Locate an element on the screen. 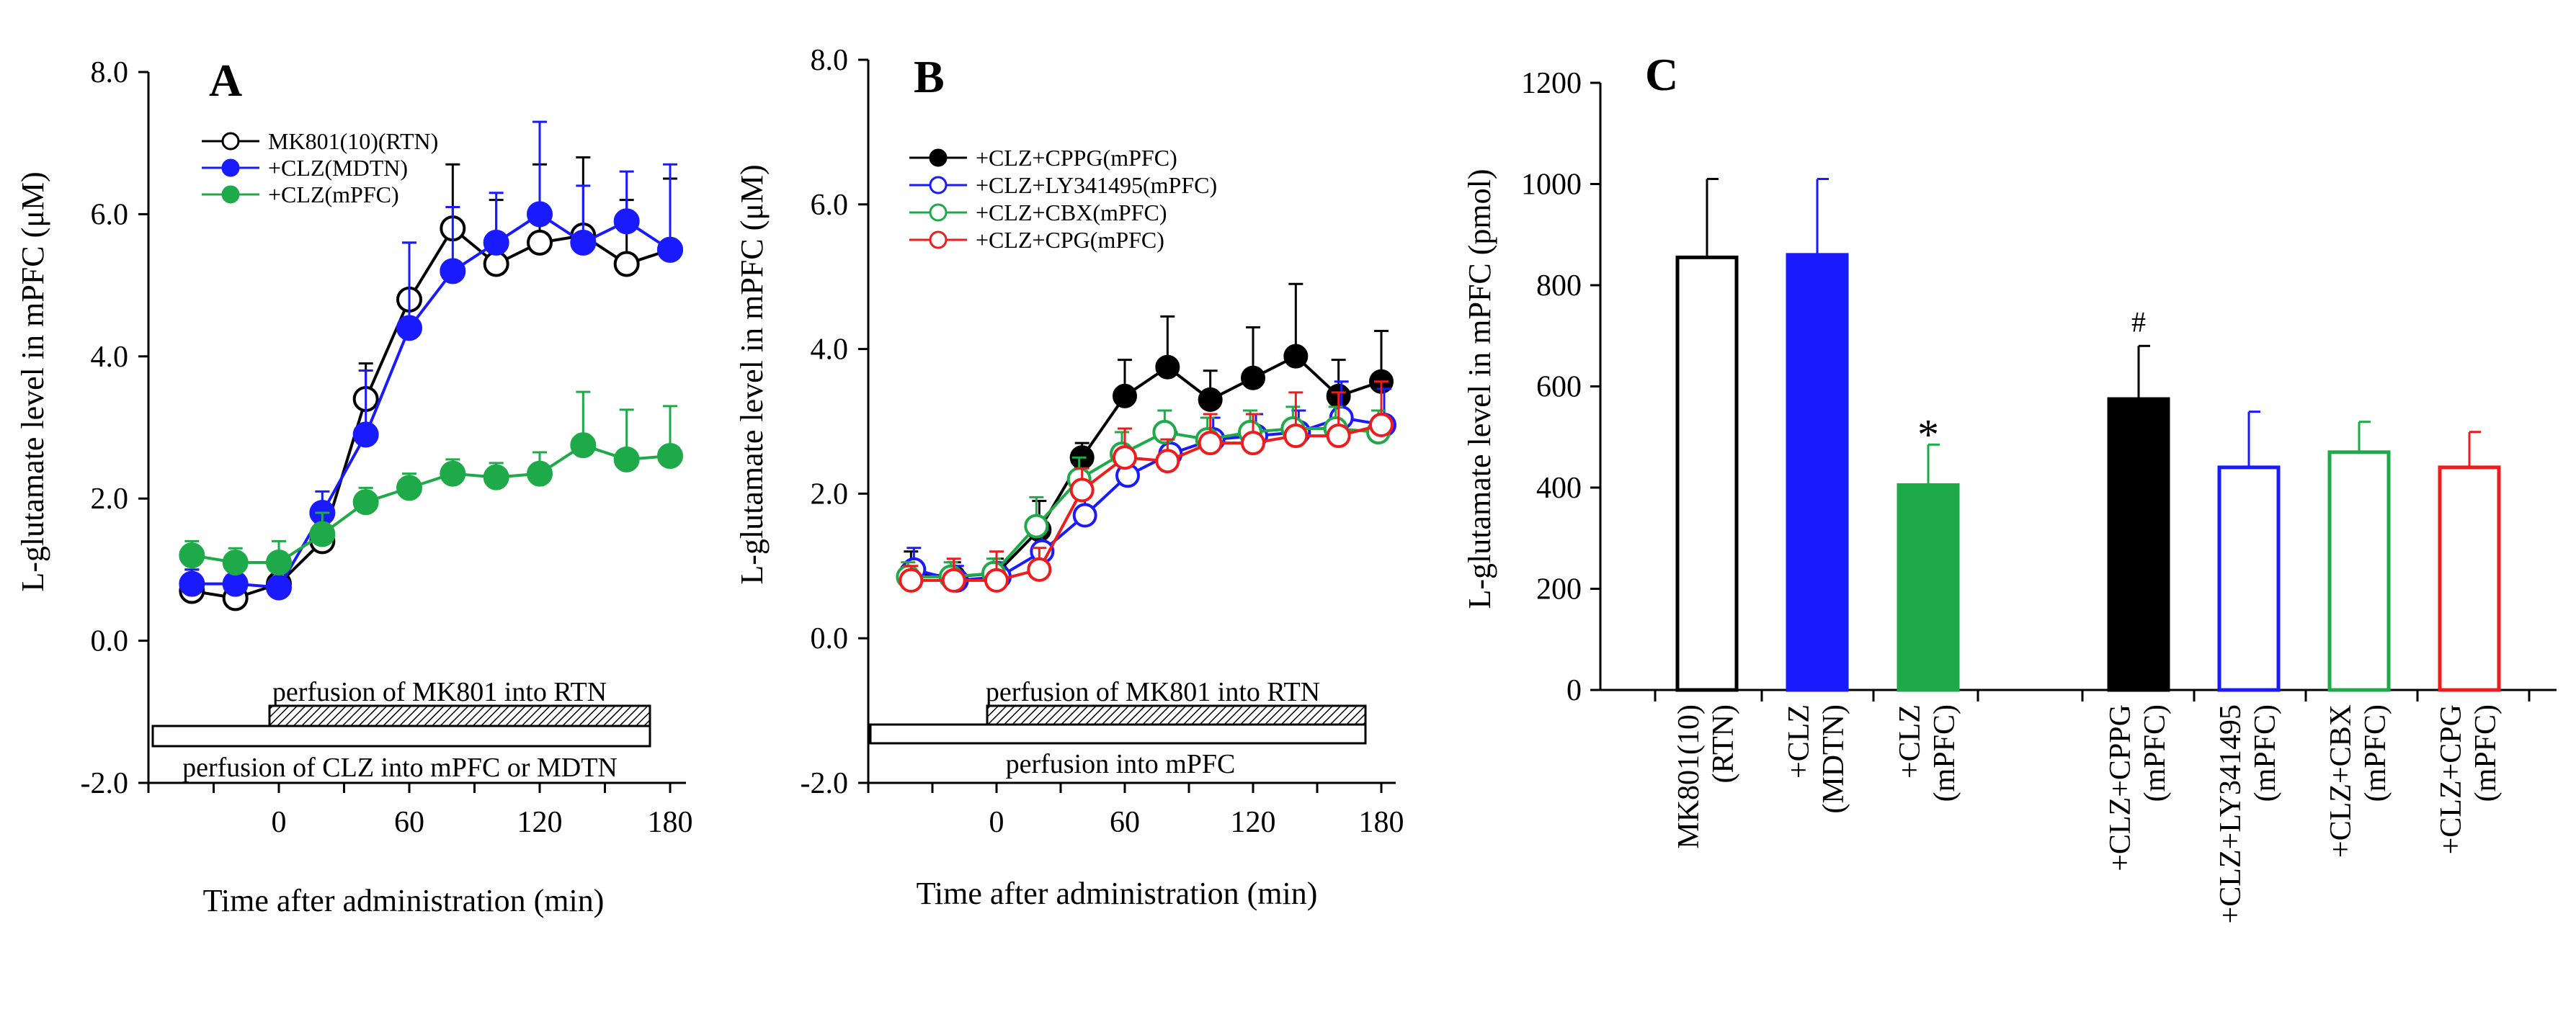 This screenshot has height=1022, width=2576. panel-b-plot is located at coordinates (1146, 438).